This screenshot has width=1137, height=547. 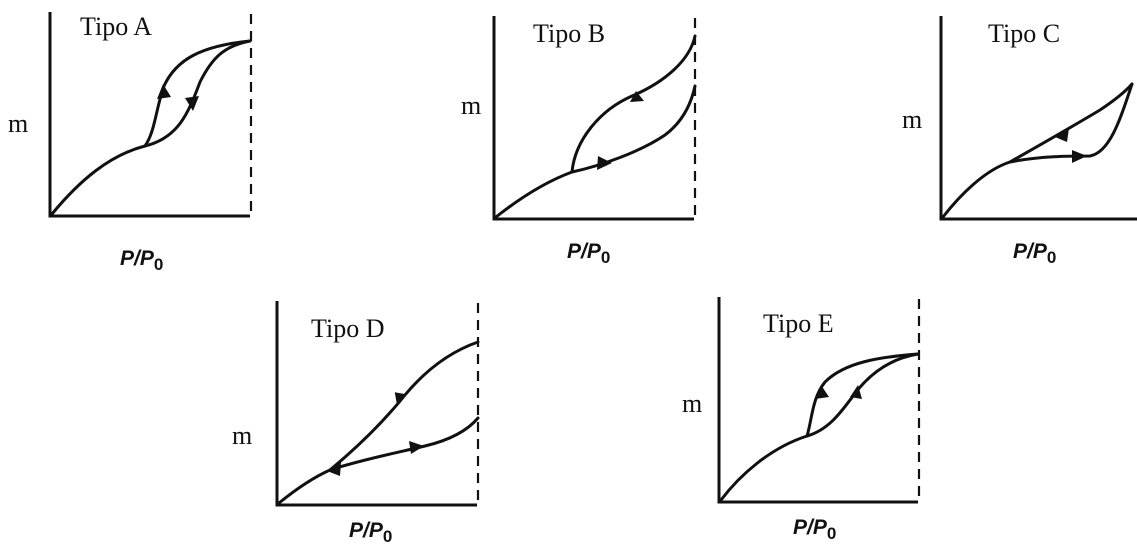 What do you see at coordinates (1024, 33) in the screenshot?
I see `panel-title: Tipo C` at bounding box center [1024, 33].